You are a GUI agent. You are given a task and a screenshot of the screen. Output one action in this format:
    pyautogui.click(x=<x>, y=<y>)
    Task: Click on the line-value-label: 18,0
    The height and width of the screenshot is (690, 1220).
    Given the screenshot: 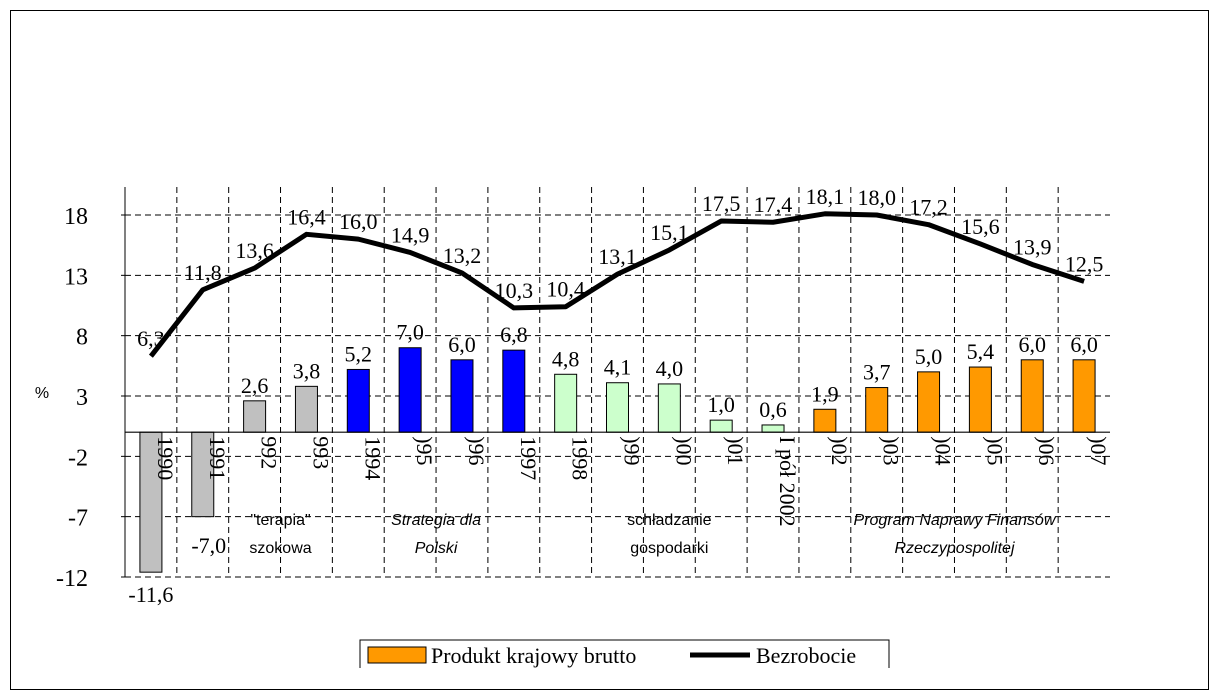 What is the action you would take?
    pyautogui.click(x=876, y=197)
    